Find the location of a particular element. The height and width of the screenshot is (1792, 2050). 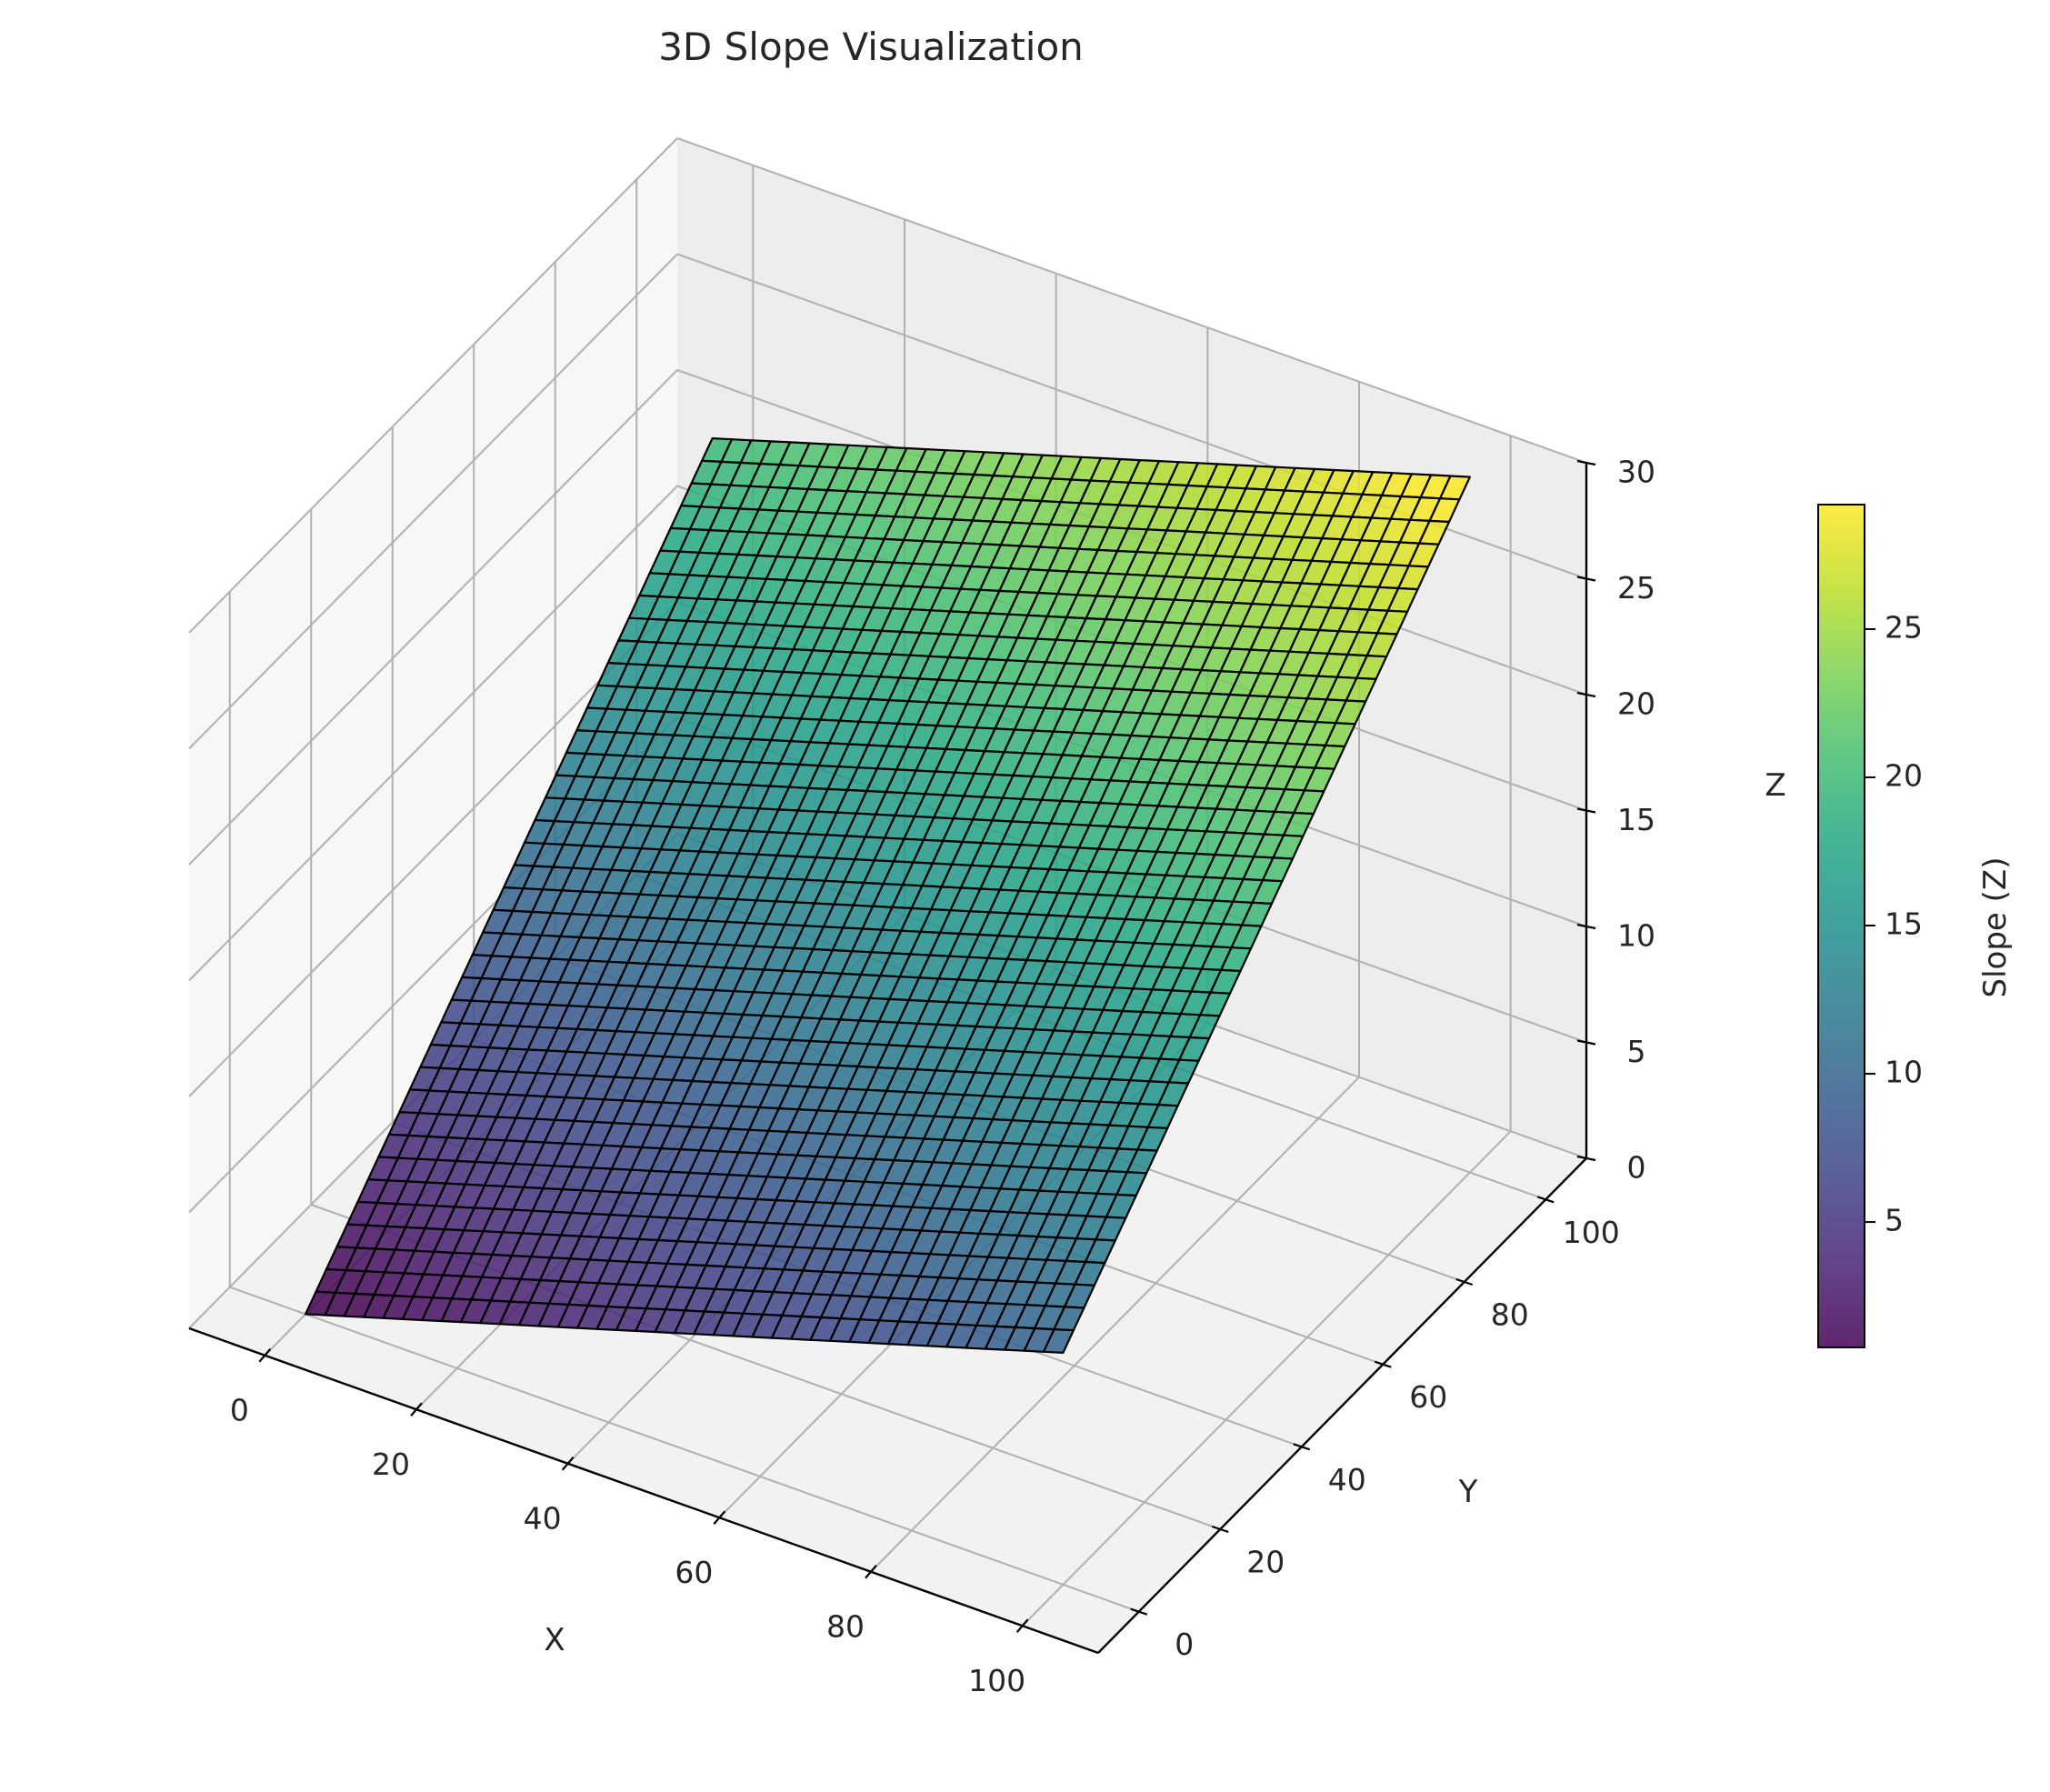

y-tick-label: 0 is located at coordinates (1184, 1644).